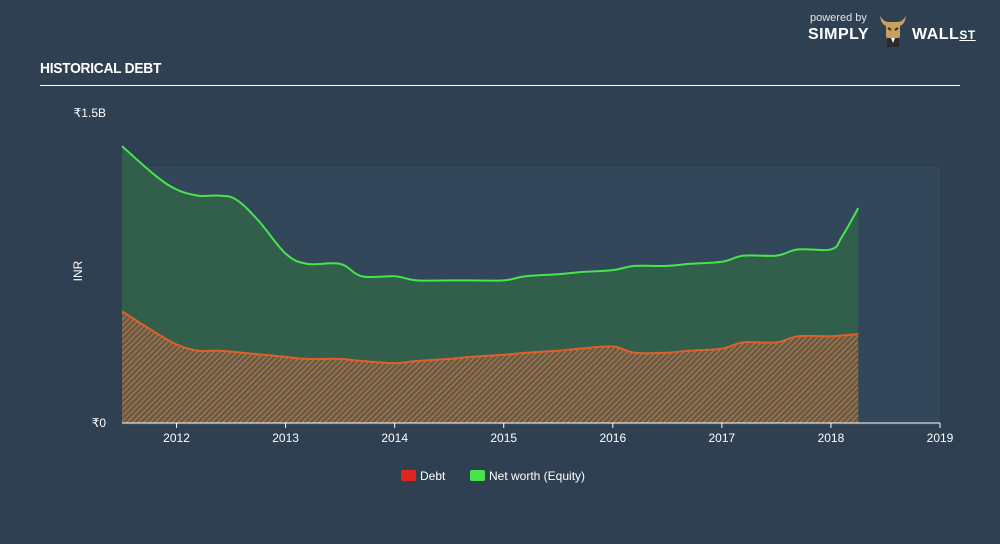  Describe the element at coordinates (477, 475) in the screenshot. I see `legend-swatch-equity` at that location.